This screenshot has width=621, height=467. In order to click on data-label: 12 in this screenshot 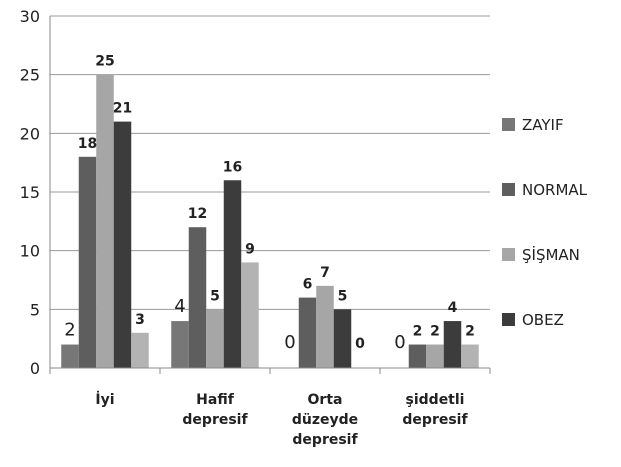, I will do `click(197, 214)`.